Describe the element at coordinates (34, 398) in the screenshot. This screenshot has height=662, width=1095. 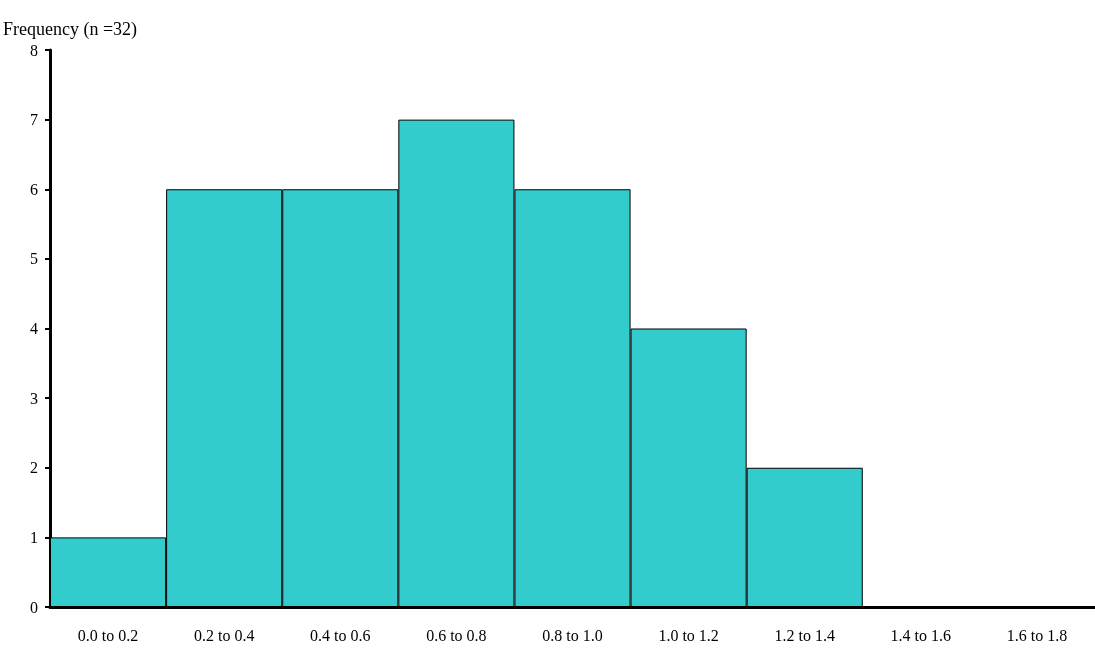
I see `y-tick-label: 3` at that location.